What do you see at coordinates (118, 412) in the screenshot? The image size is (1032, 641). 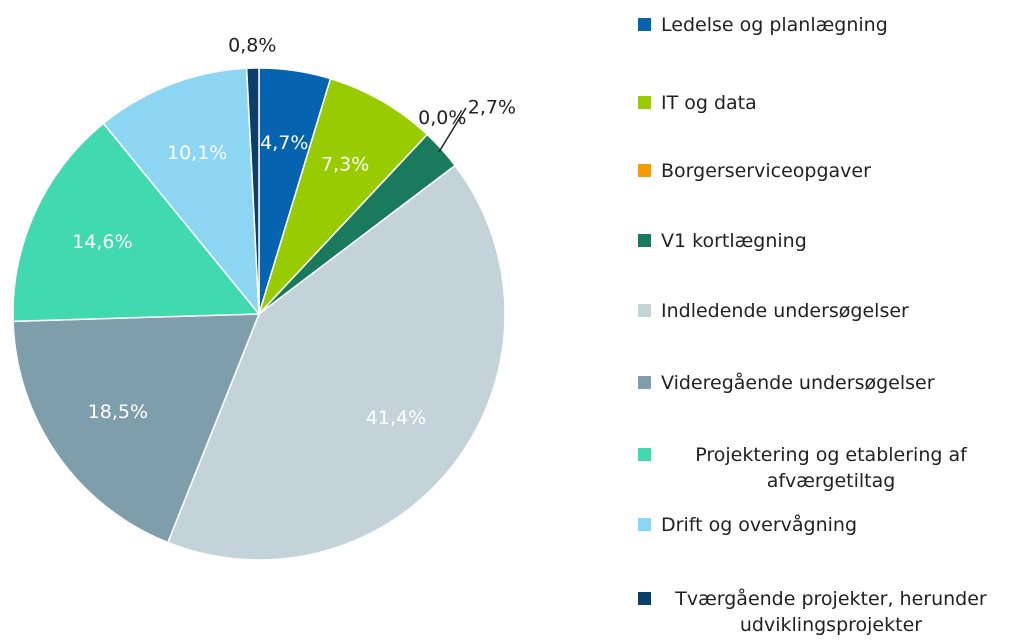 I see `data-label: 18,5%` at bounding box center [118, 412].